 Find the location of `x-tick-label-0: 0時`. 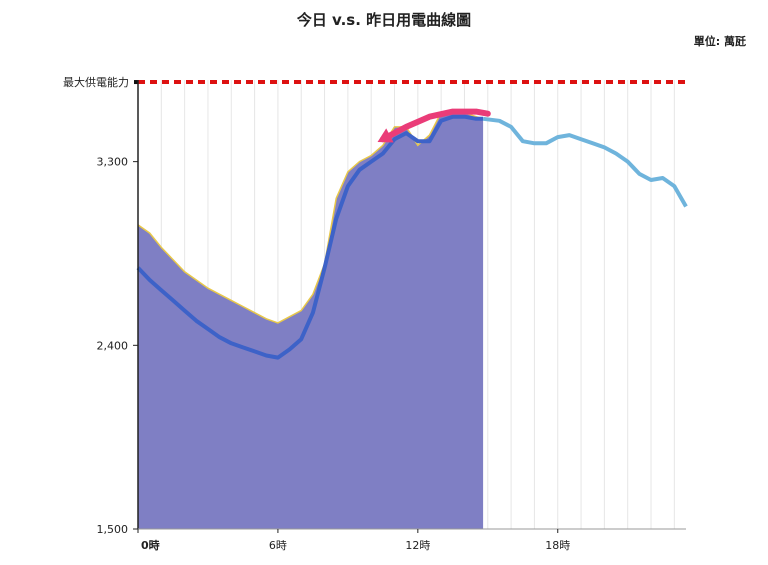

x-tick-label-0: 0時 is located at coordinates (150, 545).